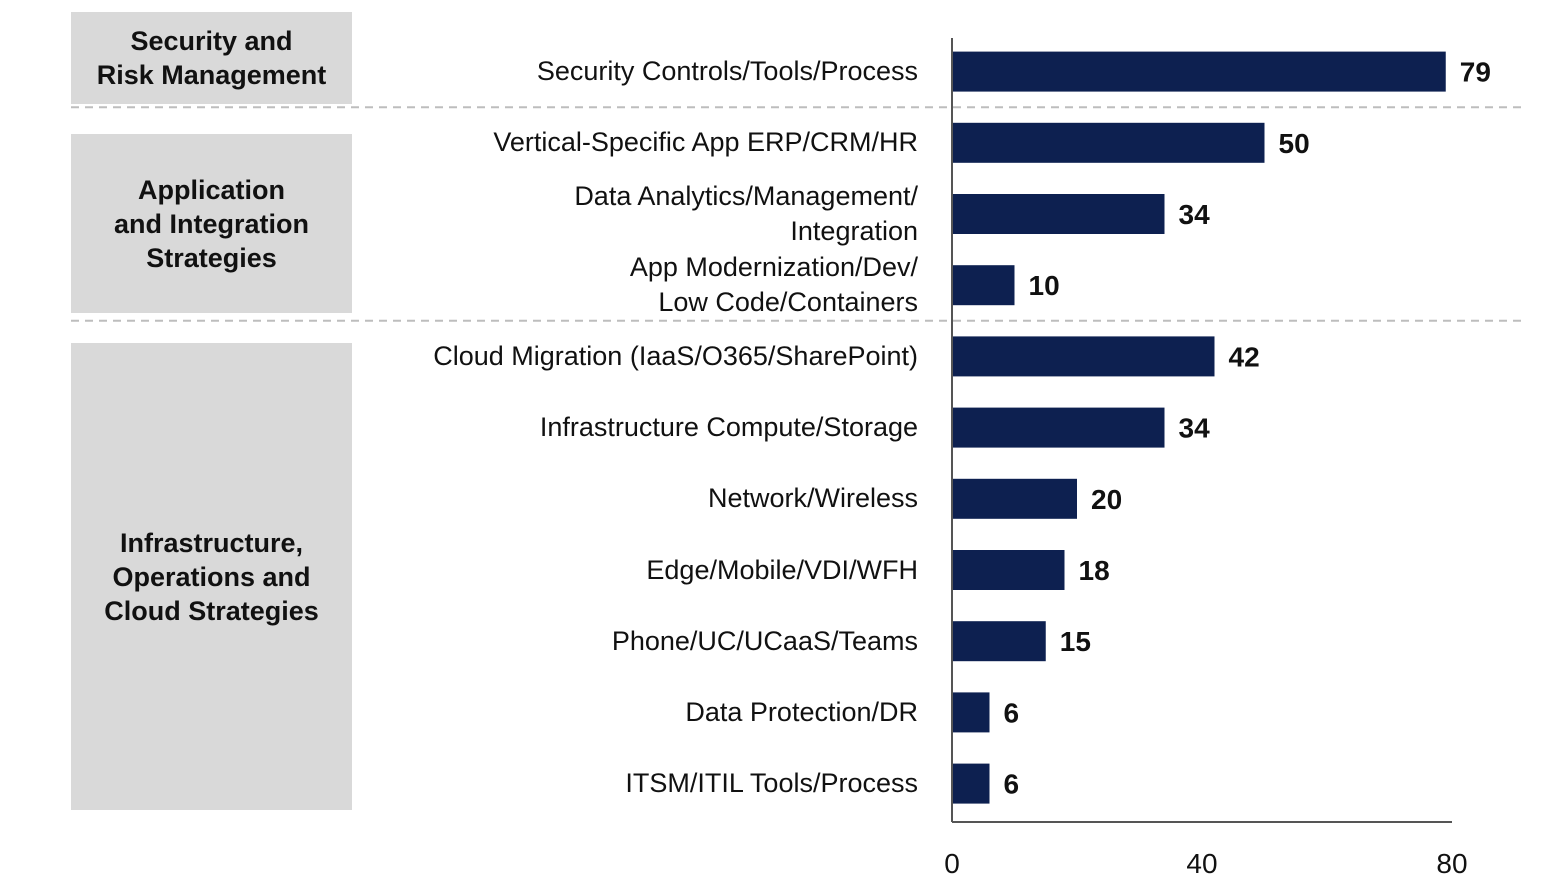 This screenshot has width=1564, height=885. I want to click on category-label: Vertical-Specific App ERP/CRM/HR, so click(705, 142).